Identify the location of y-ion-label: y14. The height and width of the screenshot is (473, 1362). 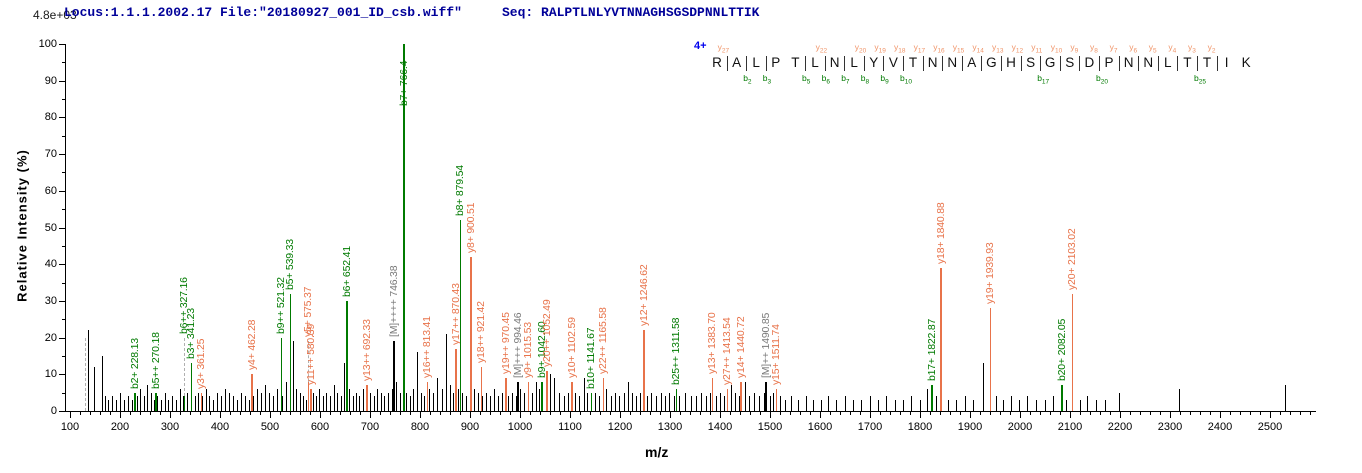
(978, 48).